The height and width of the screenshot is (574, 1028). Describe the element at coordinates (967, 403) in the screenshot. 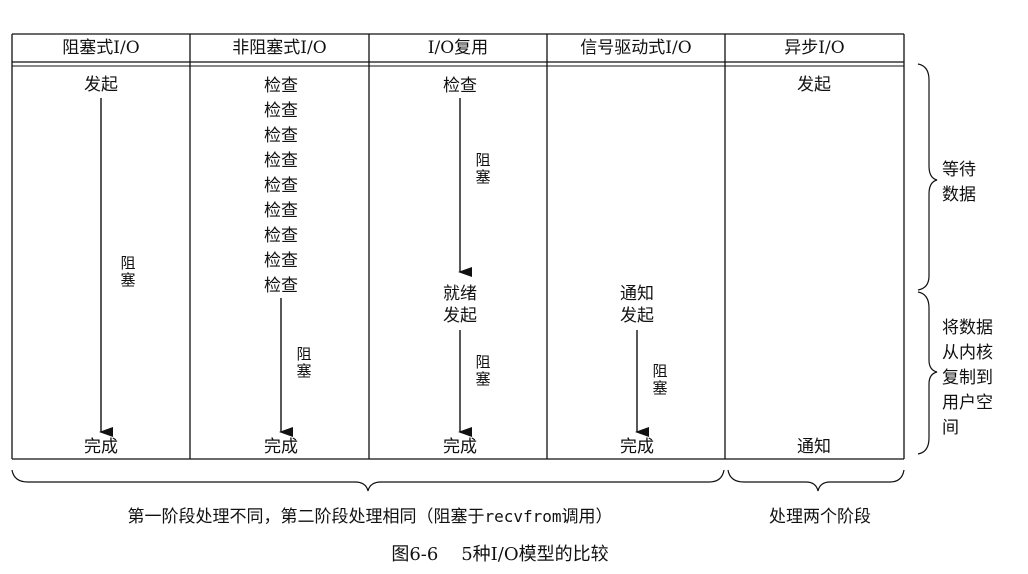

I see `copy-data-label-line4: 用户空` at that location.